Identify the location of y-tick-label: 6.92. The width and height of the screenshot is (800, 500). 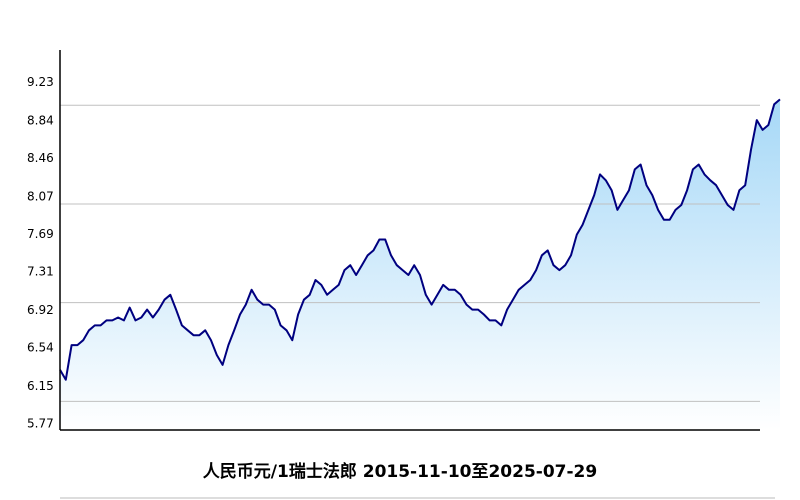
(40, 310).